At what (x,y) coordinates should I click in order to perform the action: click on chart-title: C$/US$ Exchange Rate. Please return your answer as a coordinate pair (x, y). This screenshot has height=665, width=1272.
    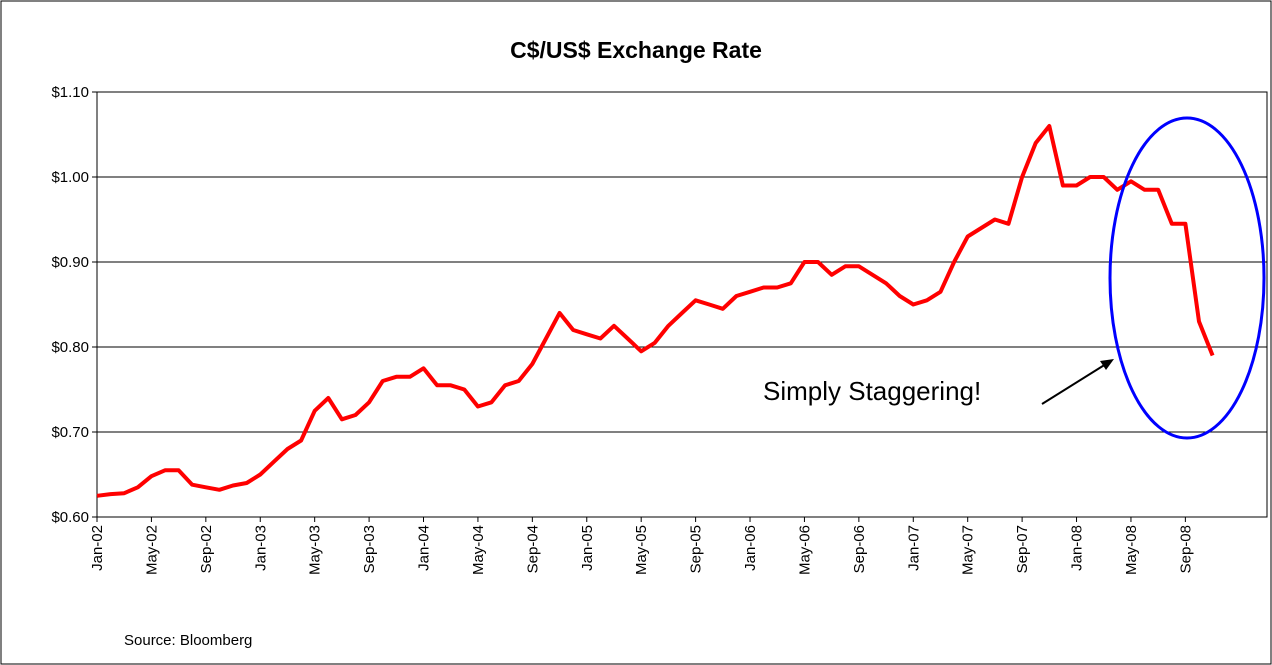
    Looking at the image, I should click on (636, 50).